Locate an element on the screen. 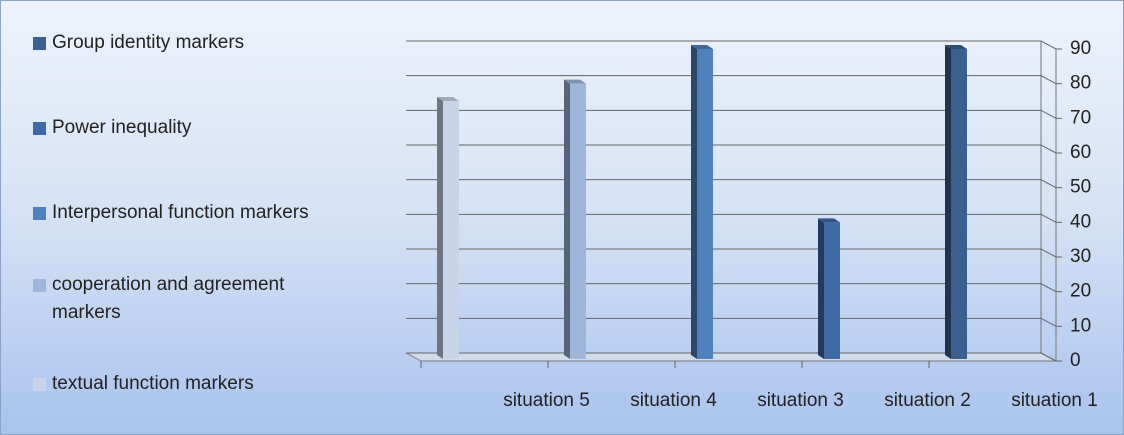  y-tick-label: 0 is located at coordinates (1075, 360).